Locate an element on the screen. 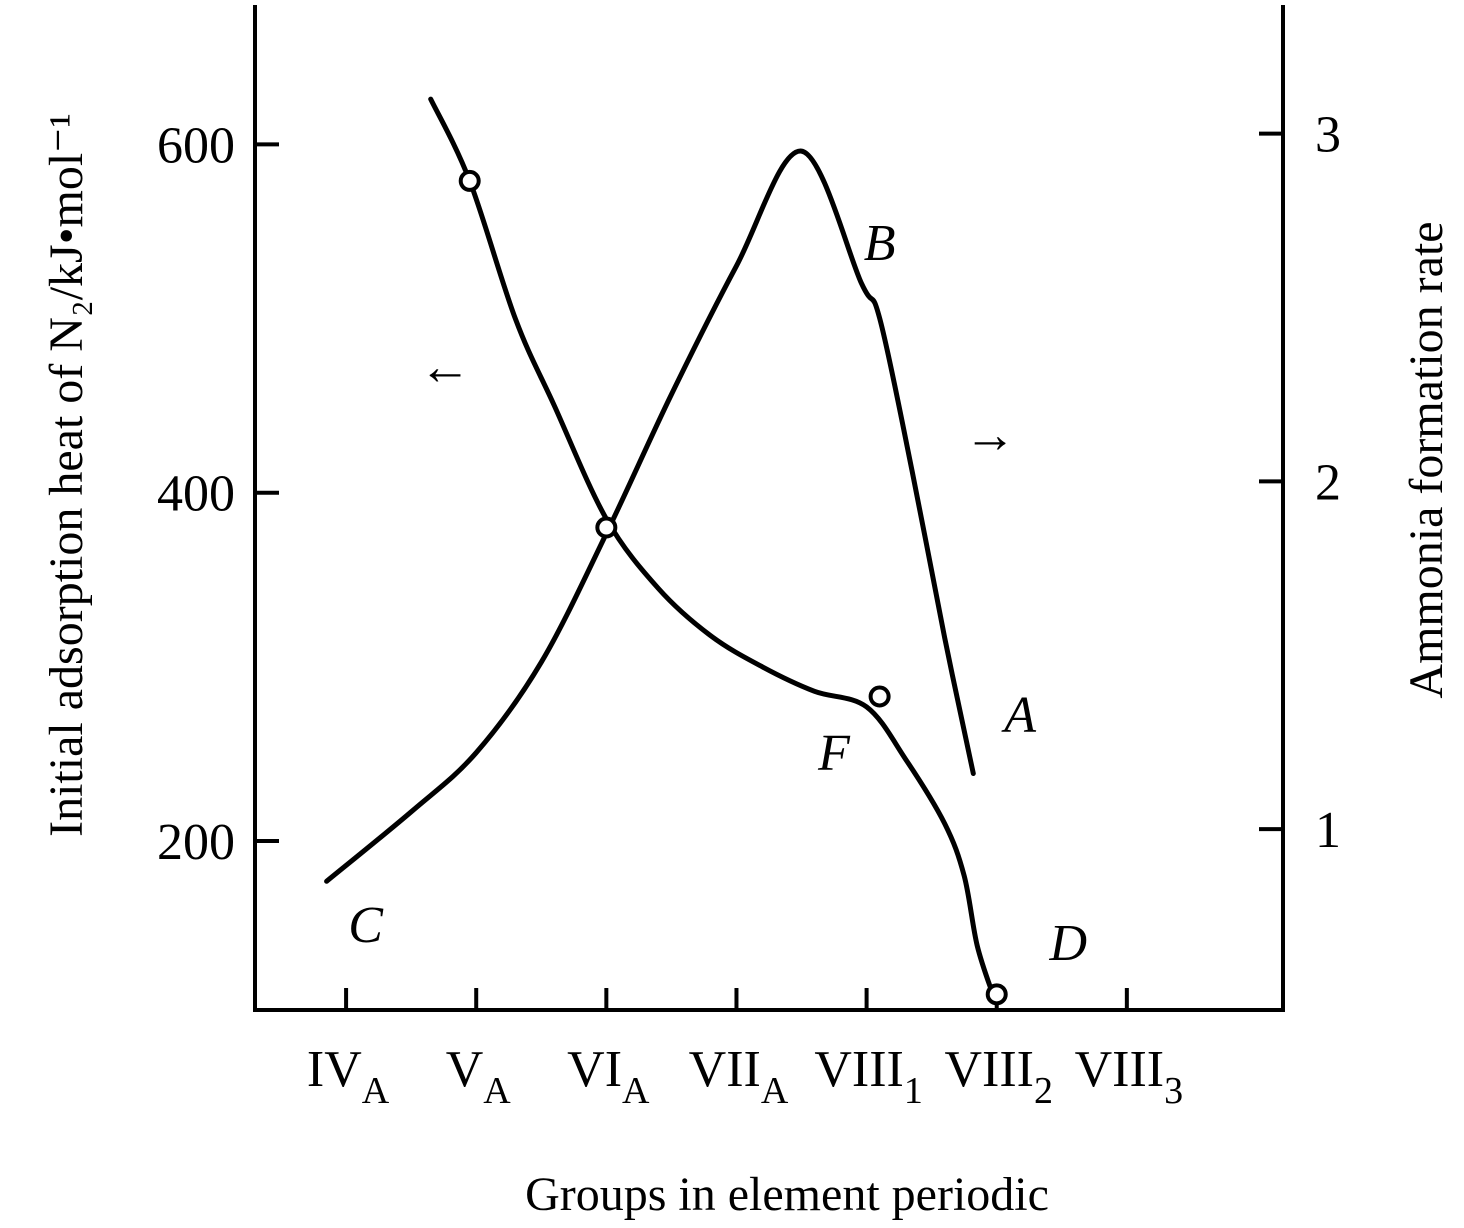 This screenshot has height=1228, width=1464. x-tick-label-main: VII is located at coordinates (725, 1069).